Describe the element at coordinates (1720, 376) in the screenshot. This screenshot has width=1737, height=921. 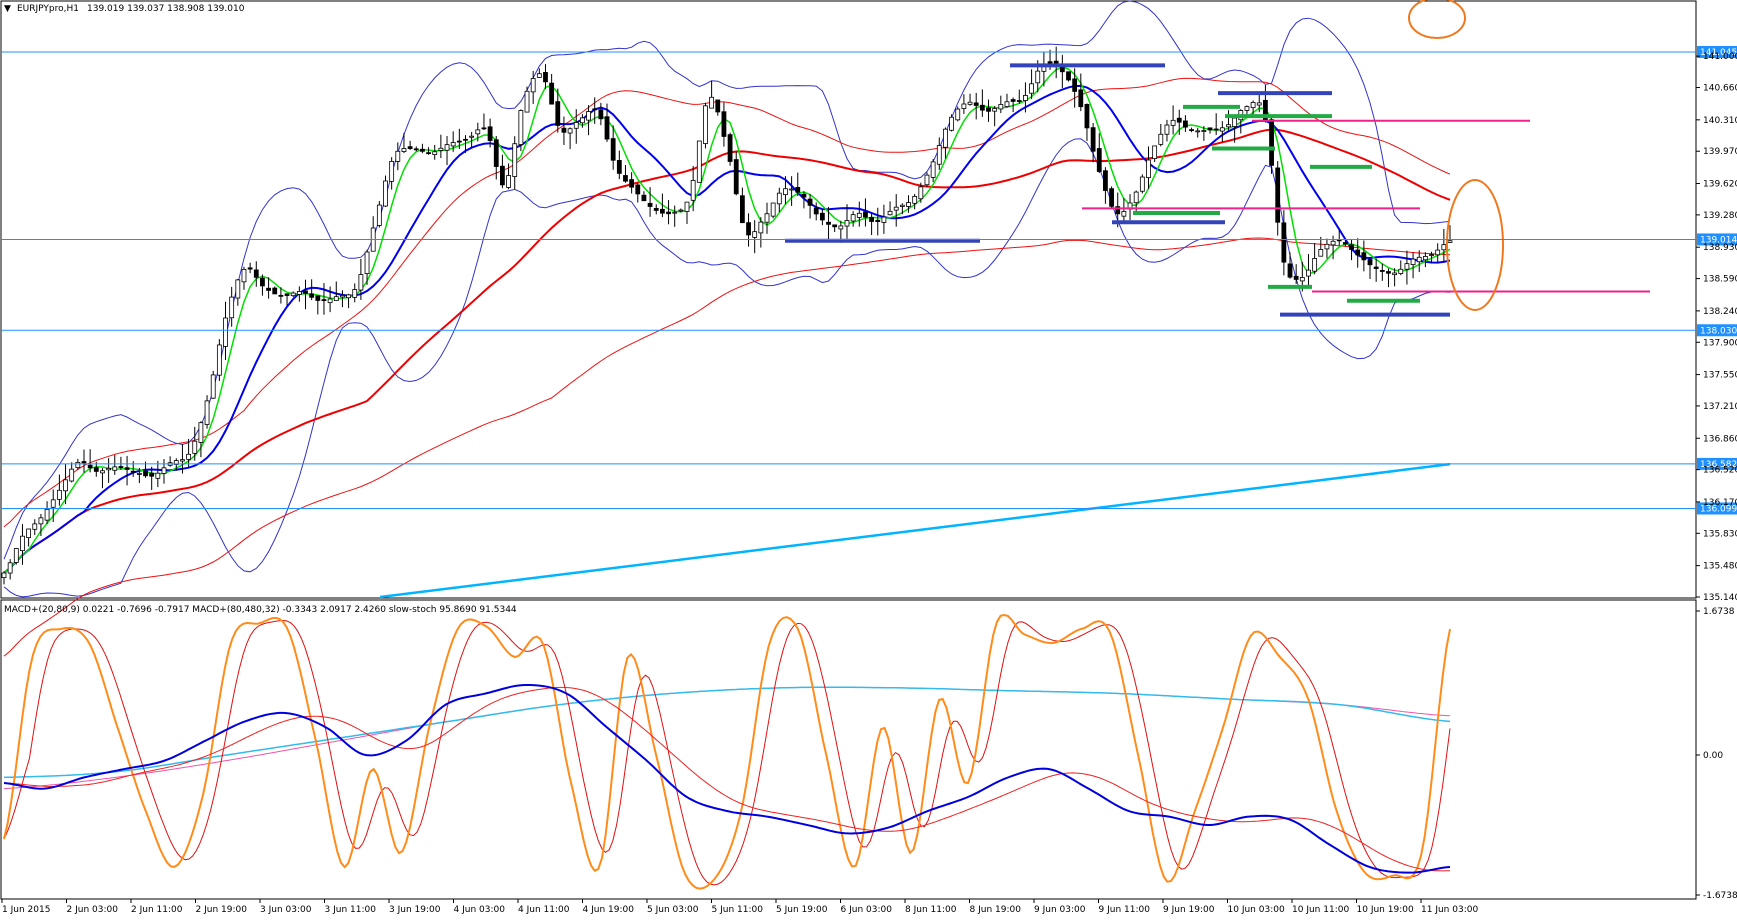
I see `y-tick-label: 137.550` at that location.